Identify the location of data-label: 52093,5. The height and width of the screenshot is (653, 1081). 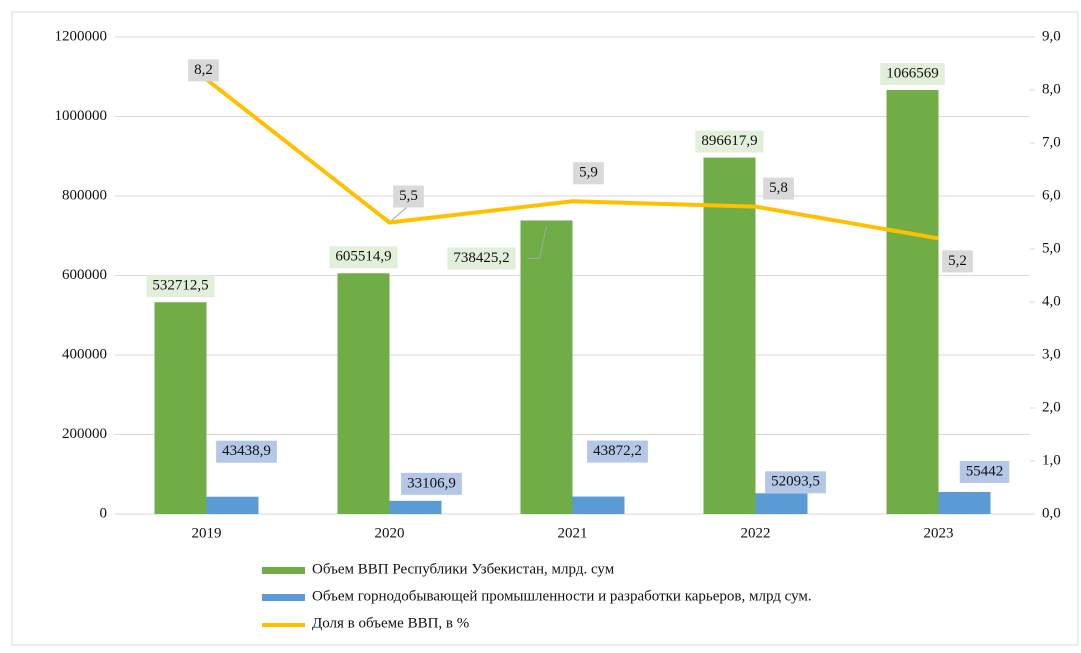
(795, 482).